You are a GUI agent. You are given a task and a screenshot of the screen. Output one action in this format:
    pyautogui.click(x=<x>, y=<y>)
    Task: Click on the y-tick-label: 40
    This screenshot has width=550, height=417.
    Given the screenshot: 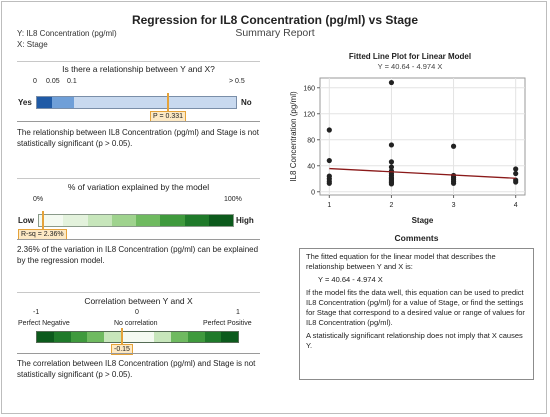 What is the action you would take?
    pyautogui.click(x=311, y=166)
    